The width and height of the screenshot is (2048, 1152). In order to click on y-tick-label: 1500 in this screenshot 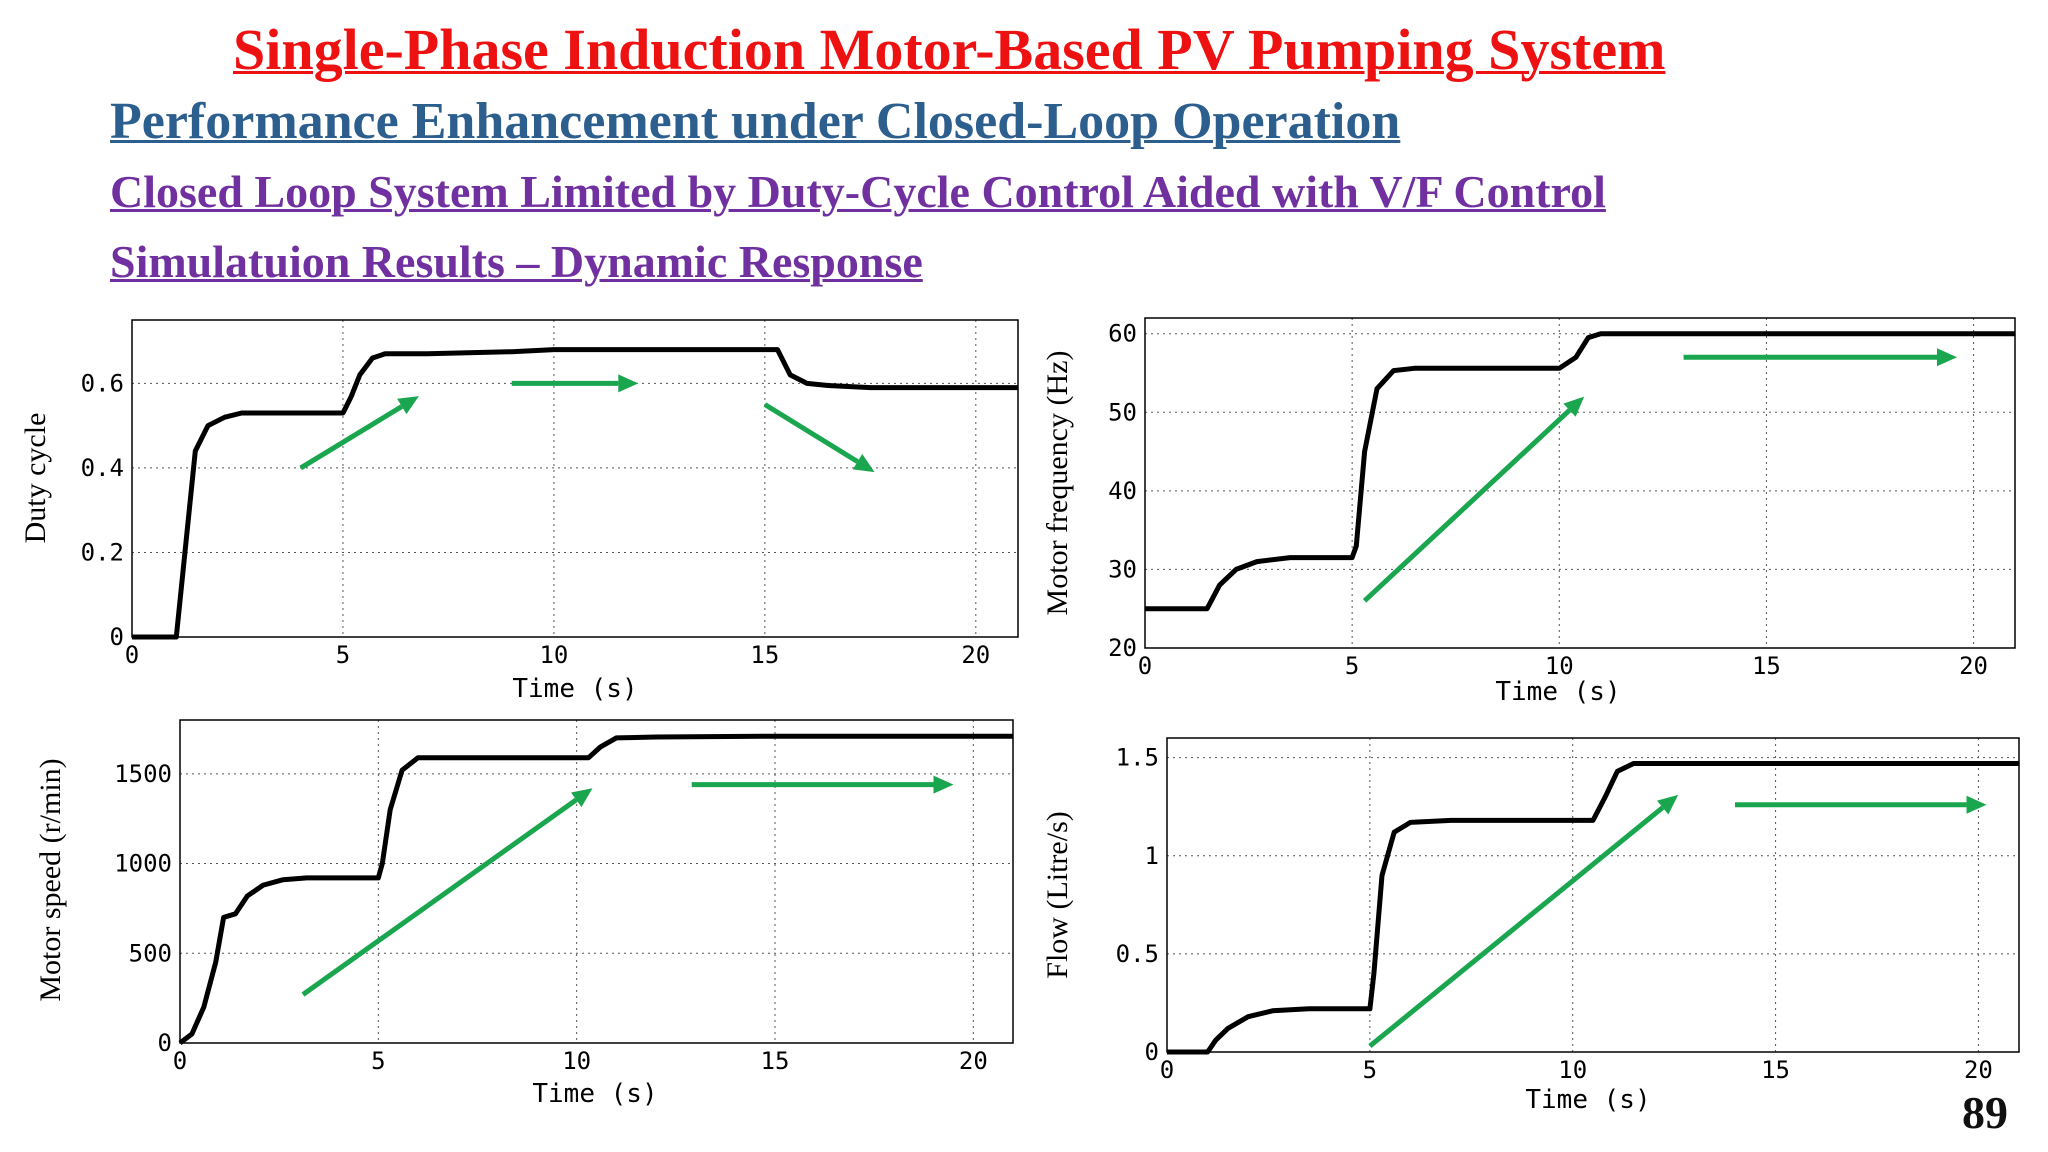, I will do `click(143, 774)`.